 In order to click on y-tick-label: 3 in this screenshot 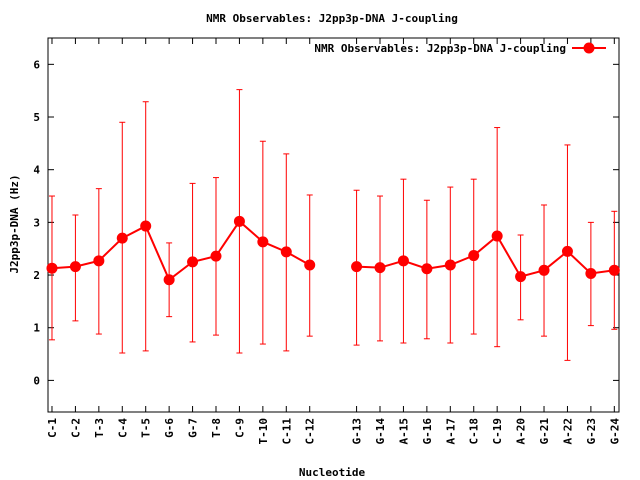, I will do `click(36, 222)`.